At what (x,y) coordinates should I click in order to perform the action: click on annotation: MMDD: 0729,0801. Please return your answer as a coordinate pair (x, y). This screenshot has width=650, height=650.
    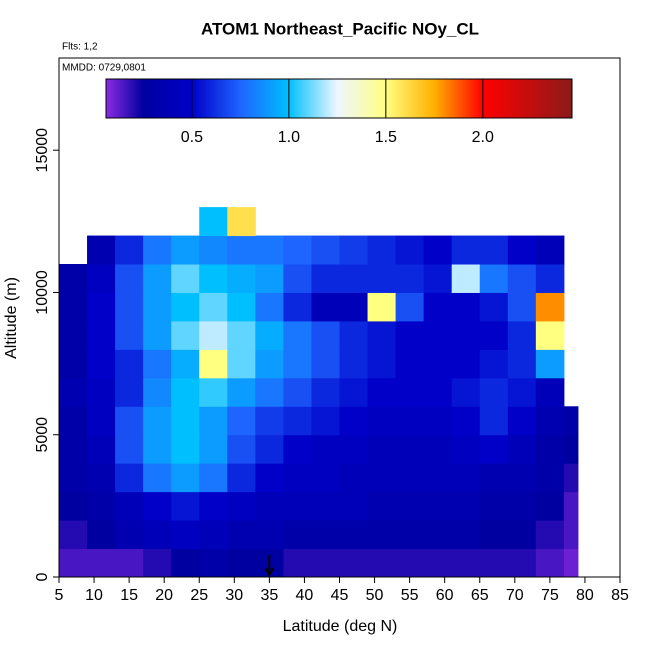
    Looking at the image, I should click on (104, 68).